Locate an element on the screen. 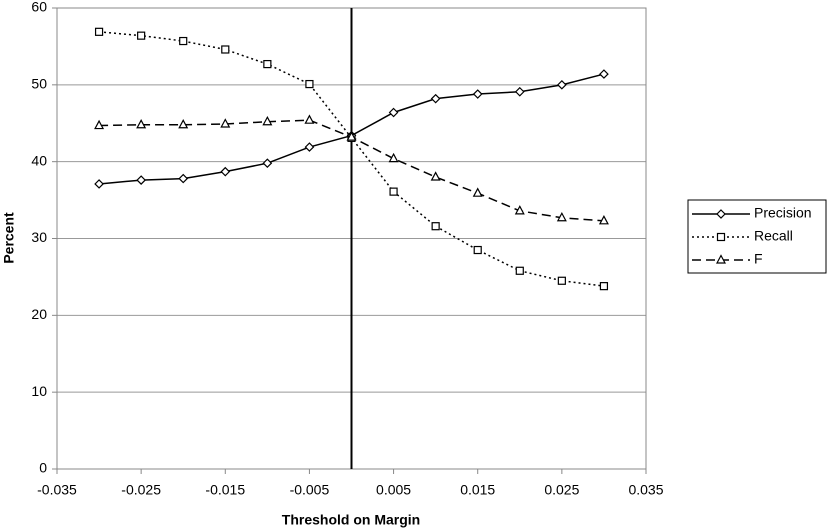 This screenshot has width=830, height=531. y-tick-label: 30 is located at coordinates (39, 237).